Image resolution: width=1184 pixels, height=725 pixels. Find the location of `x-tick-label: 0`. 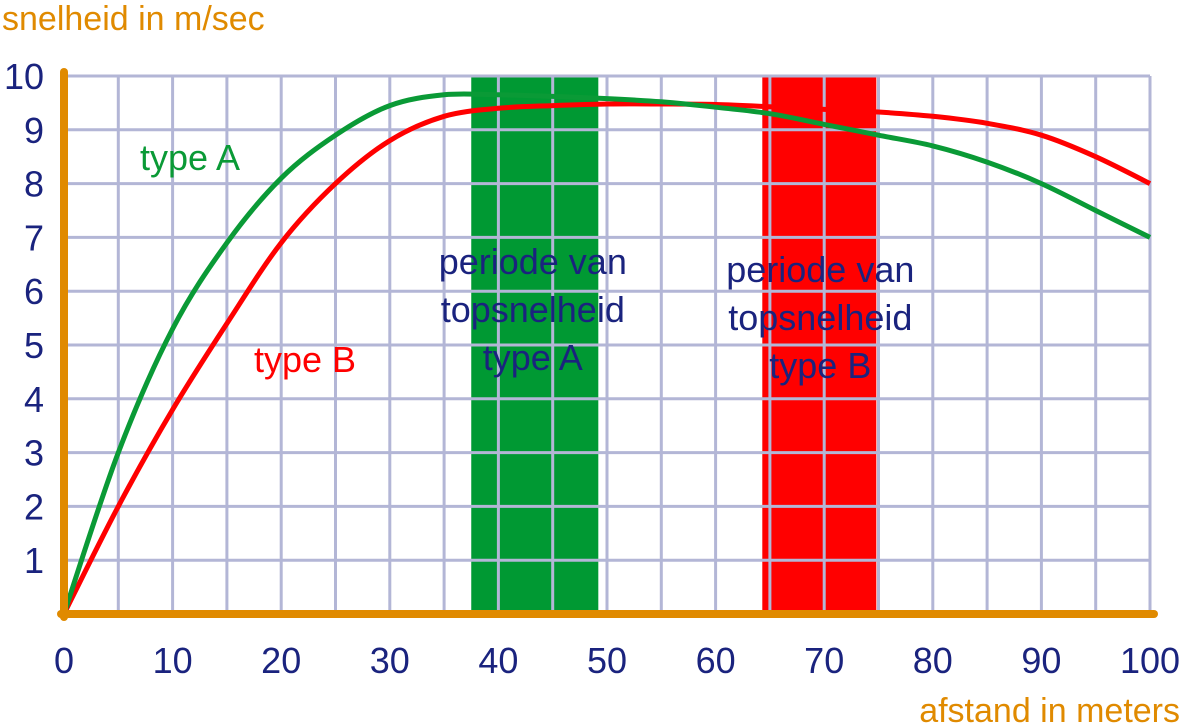

x-tick-label: 0 is located at coordinates (64, 660).